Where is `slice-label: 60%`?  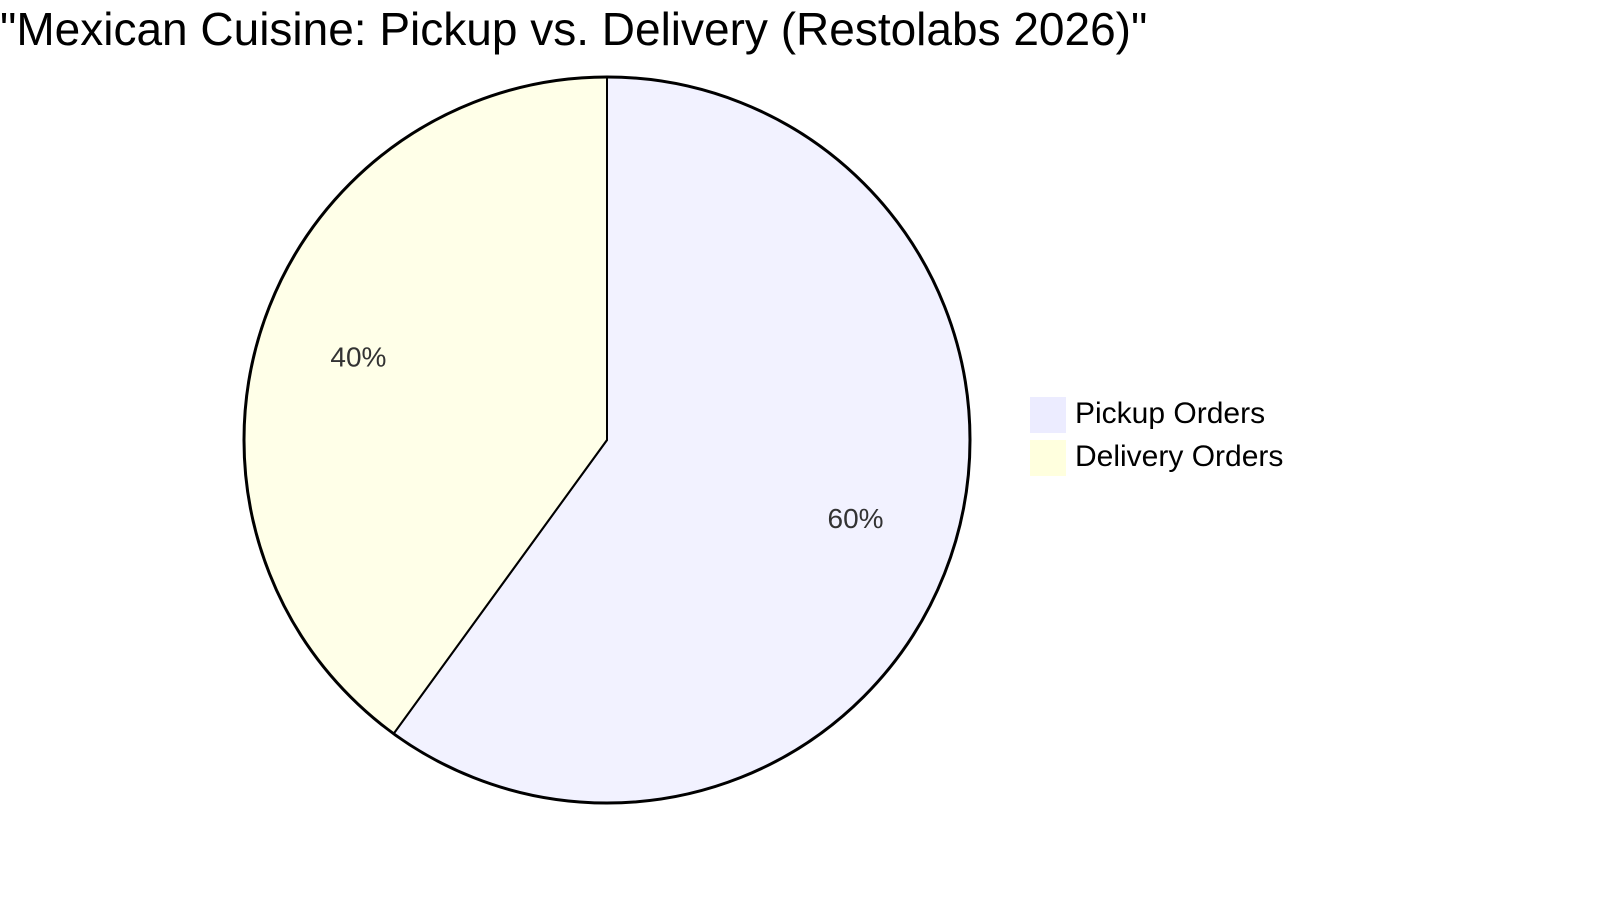
slice-label: 60% is located at coordinates (856, 518).